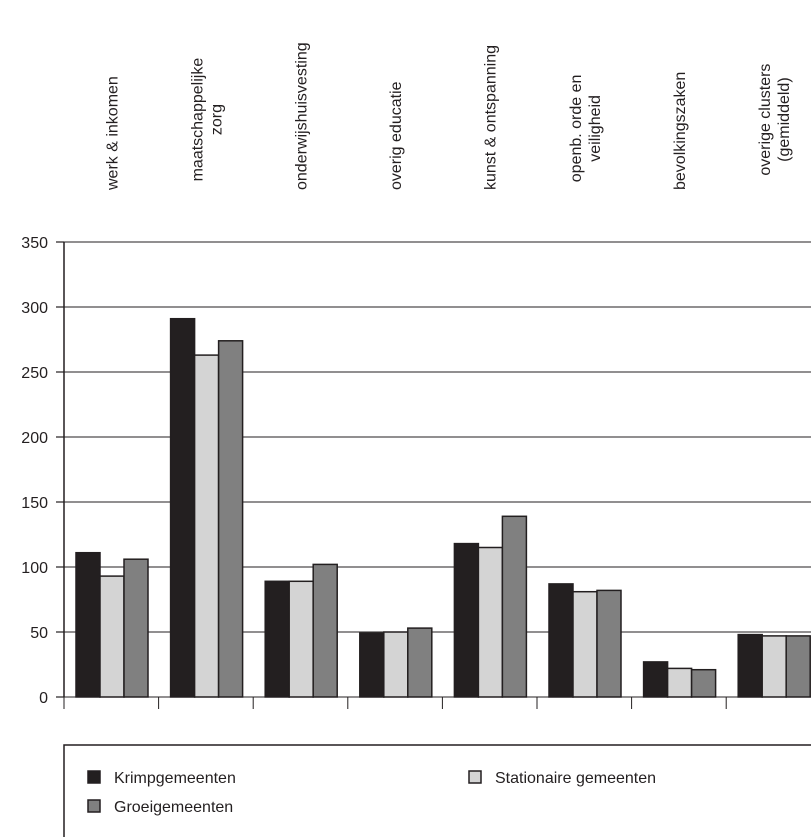 Image resolution: width=811 pixels, height=837 pixels. I want to click on legend-box, so click(437, 790).